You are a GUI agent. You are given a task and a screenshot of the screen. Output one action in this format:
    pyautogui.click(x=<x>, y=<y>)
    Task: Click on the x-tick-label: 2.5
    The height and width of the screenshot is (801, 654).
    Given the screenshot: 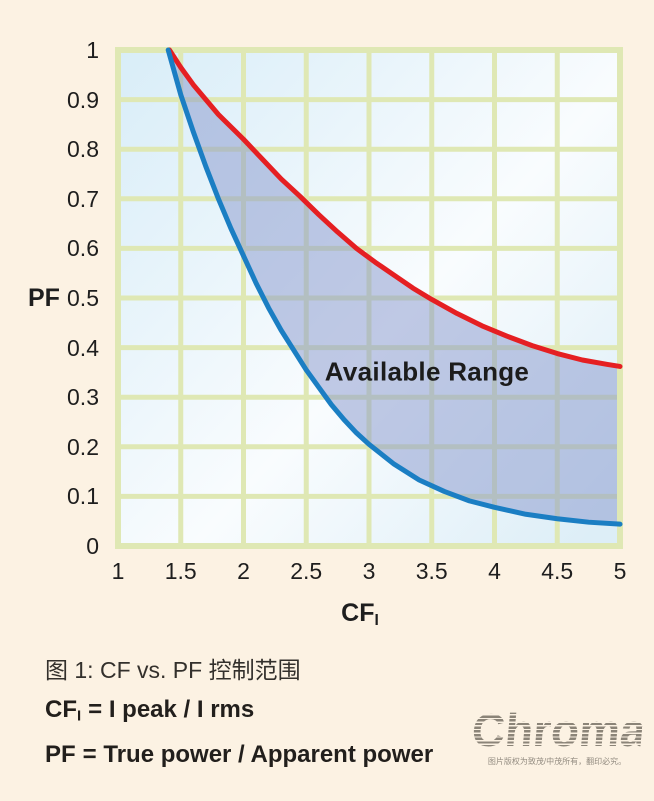 What is the action you would take?
    pyautogui.click(x=306, y=571)
    